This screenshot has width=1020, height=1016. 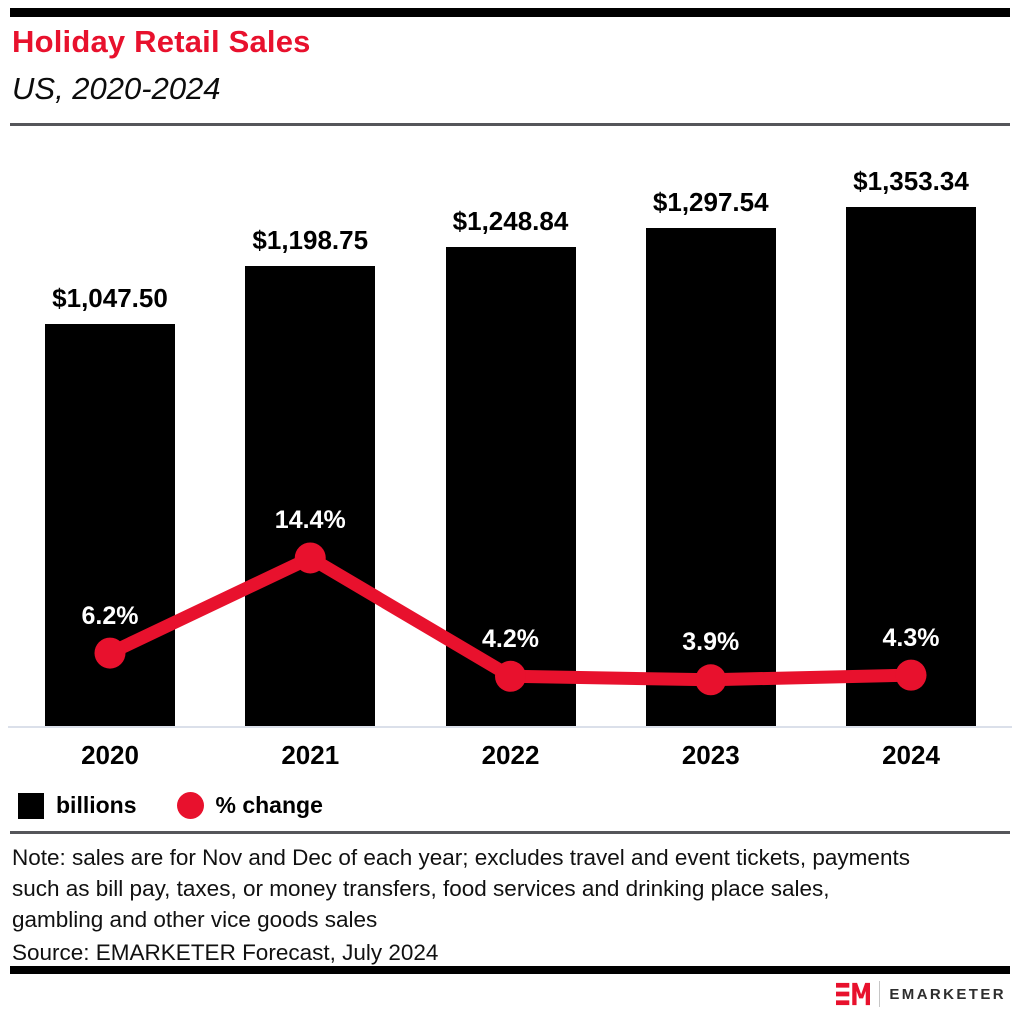 I want to click on x-axis-label-2021: 2021, so click(x=310, y=755).